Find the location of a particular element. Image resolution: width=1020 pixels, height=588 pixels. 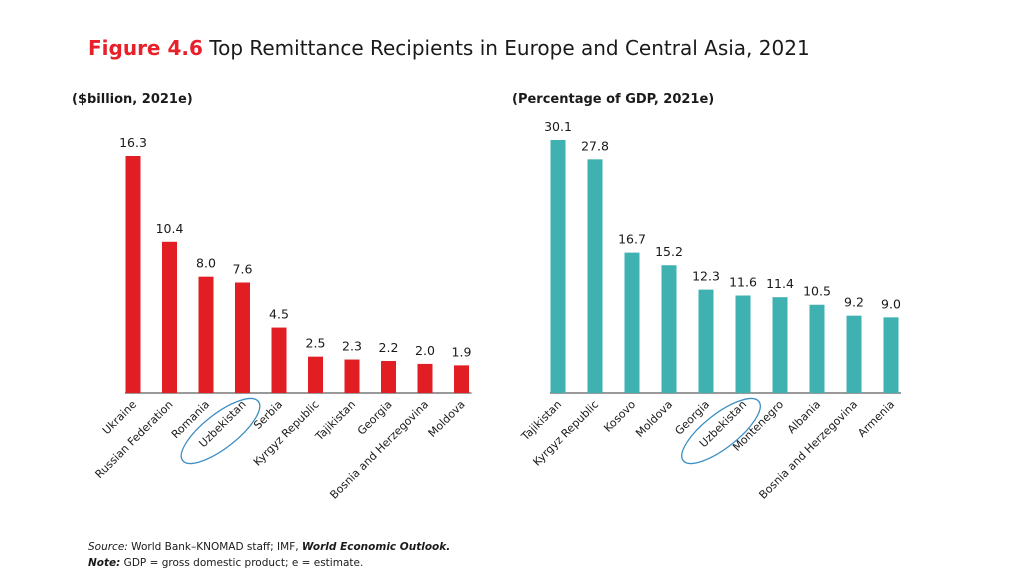

right-value-label: 11.6 is located at coordinates (743, 281).